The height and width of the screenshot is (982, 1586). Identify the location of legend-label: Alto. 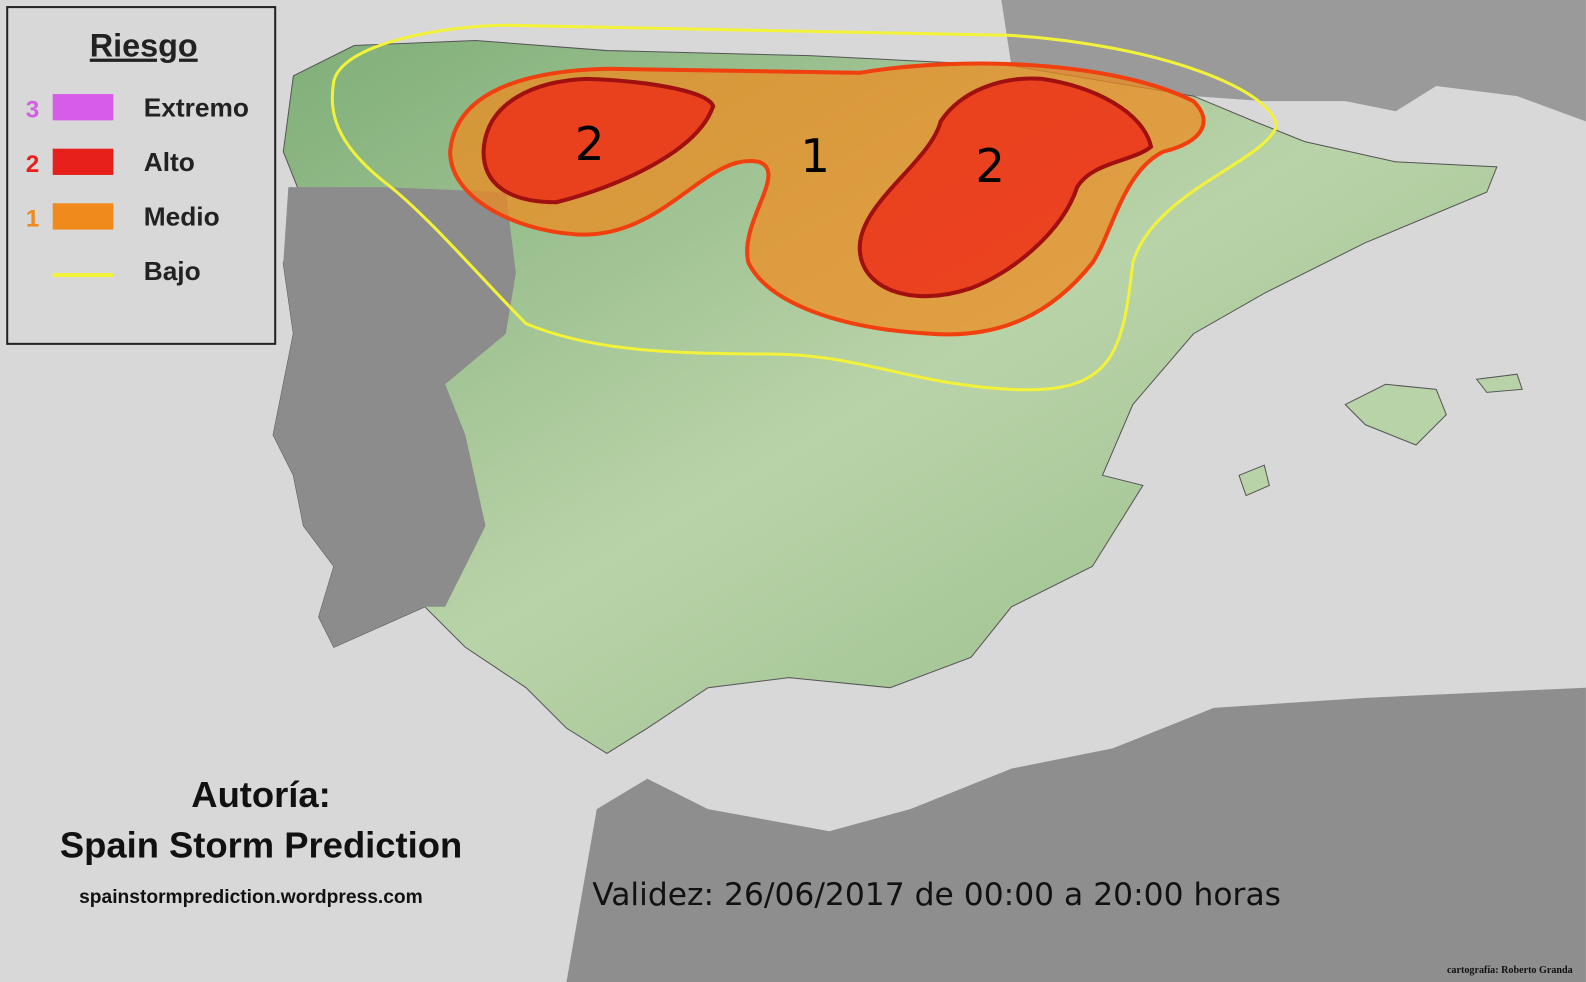
(169, 162).